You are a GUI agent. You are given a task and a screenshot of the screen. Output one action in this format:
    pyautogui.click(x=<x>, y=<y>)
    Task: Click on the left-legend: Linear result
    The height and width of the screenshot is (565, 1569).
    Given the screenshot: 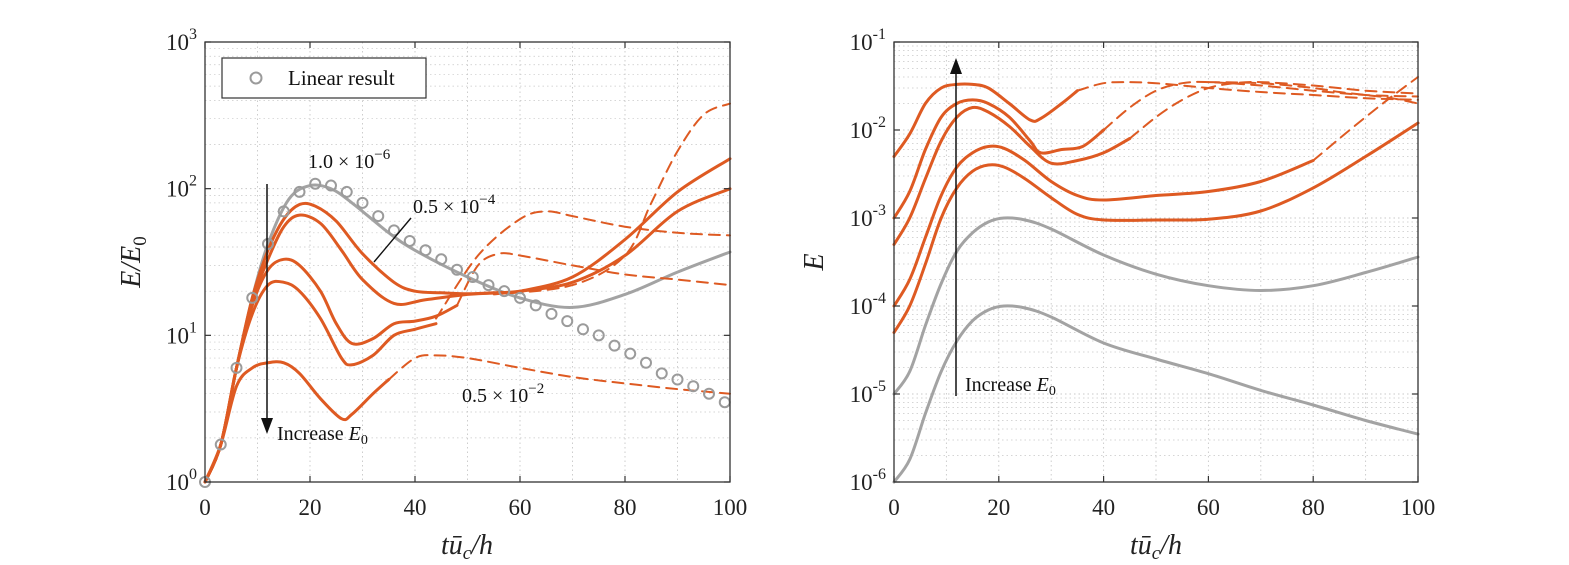 What is the action you would take?
    pyautogui.click(x=324, y=78)
    